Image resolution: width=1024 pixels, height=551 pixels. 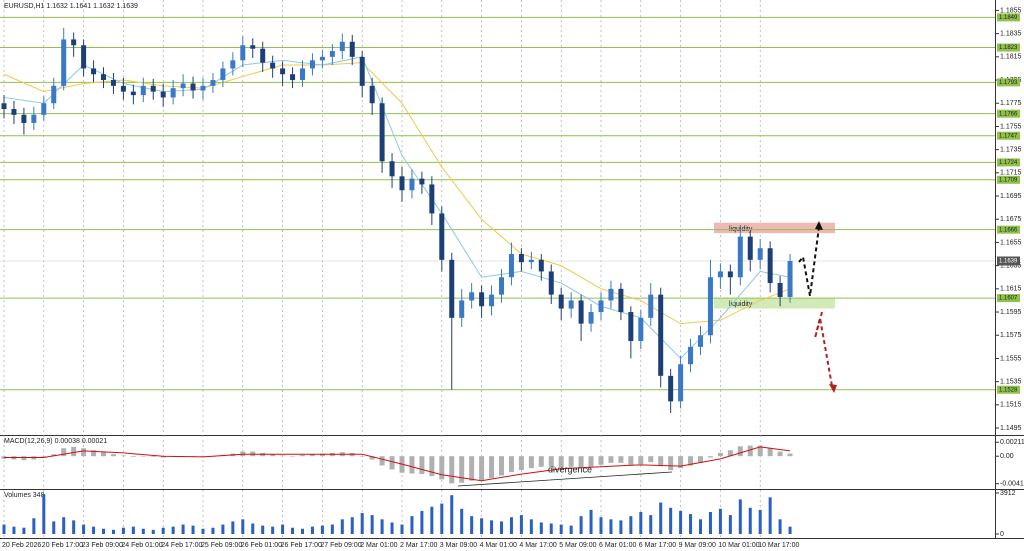 What do you see at coordinates (1011, 10) in the screenshot?
I see `y-tick-label: 1.1855` at bounding box center [1011, 10].